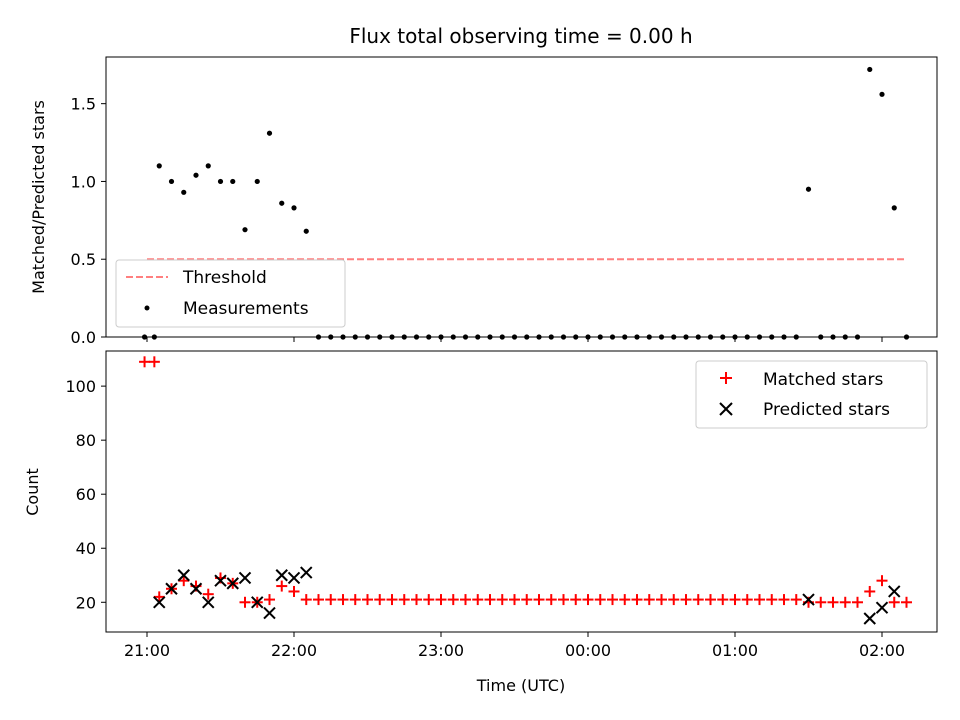 This screenshot has width=960, height=720. Describe the element at coordinates (83, 181) in the screenshot. I see `ratio-y-tick-label: 1.0` at that location.